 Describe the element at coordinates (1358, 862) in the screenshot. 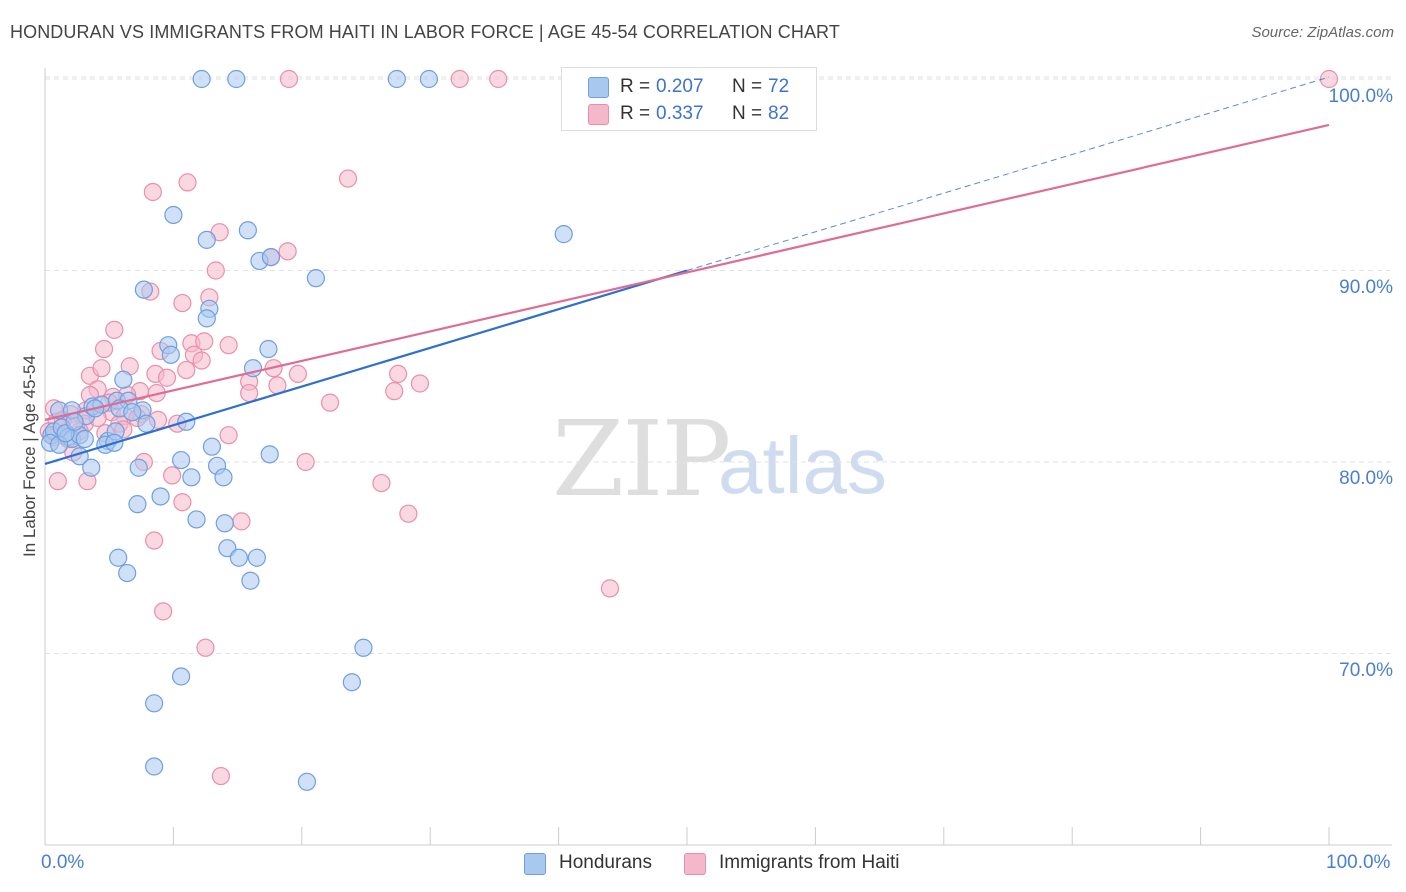

I see `x-tick-label-100: 100.0%` at that location.